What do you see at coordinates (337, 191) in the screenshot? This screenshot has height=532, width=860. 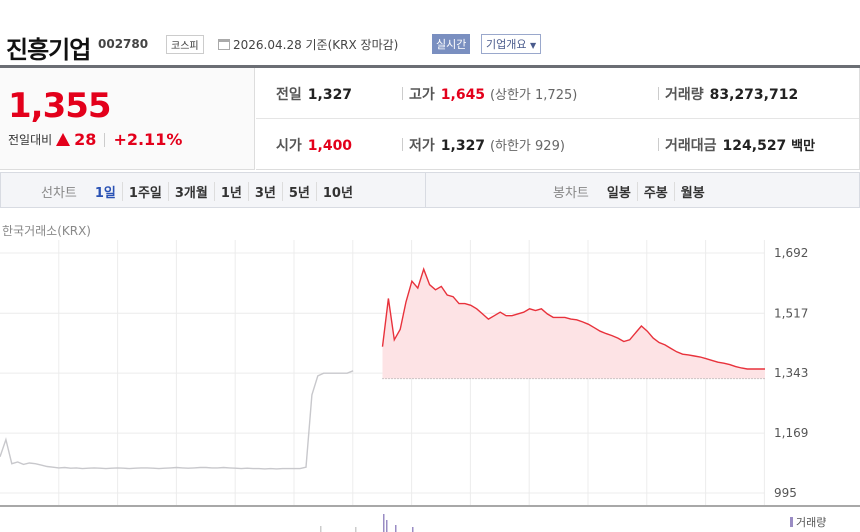 I see `tab-10년: 10년` at bounding box center [337, 191].